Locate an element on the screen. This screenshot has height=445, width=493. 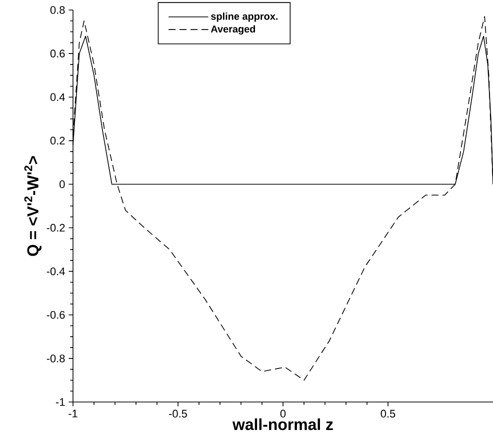
y-tick-label: -0.2 is located at coordinates (55, 228).